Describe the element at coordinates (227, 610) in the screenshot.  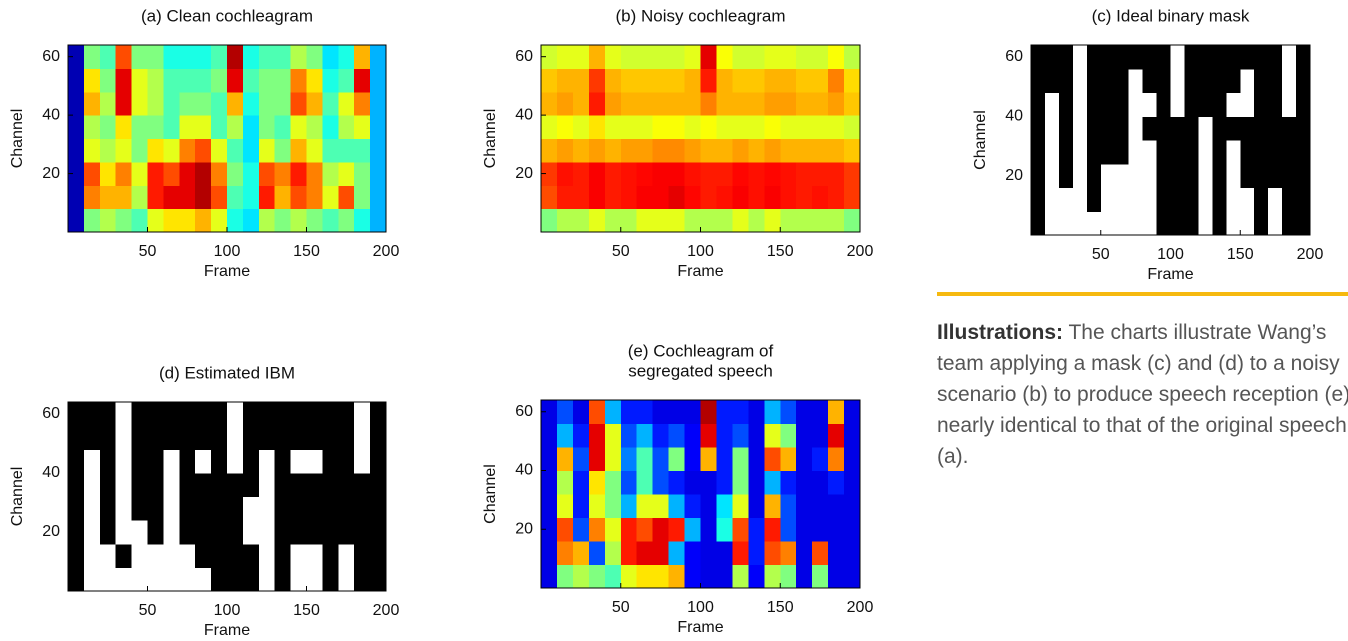
I see `x-tick-label: 100` at that location.